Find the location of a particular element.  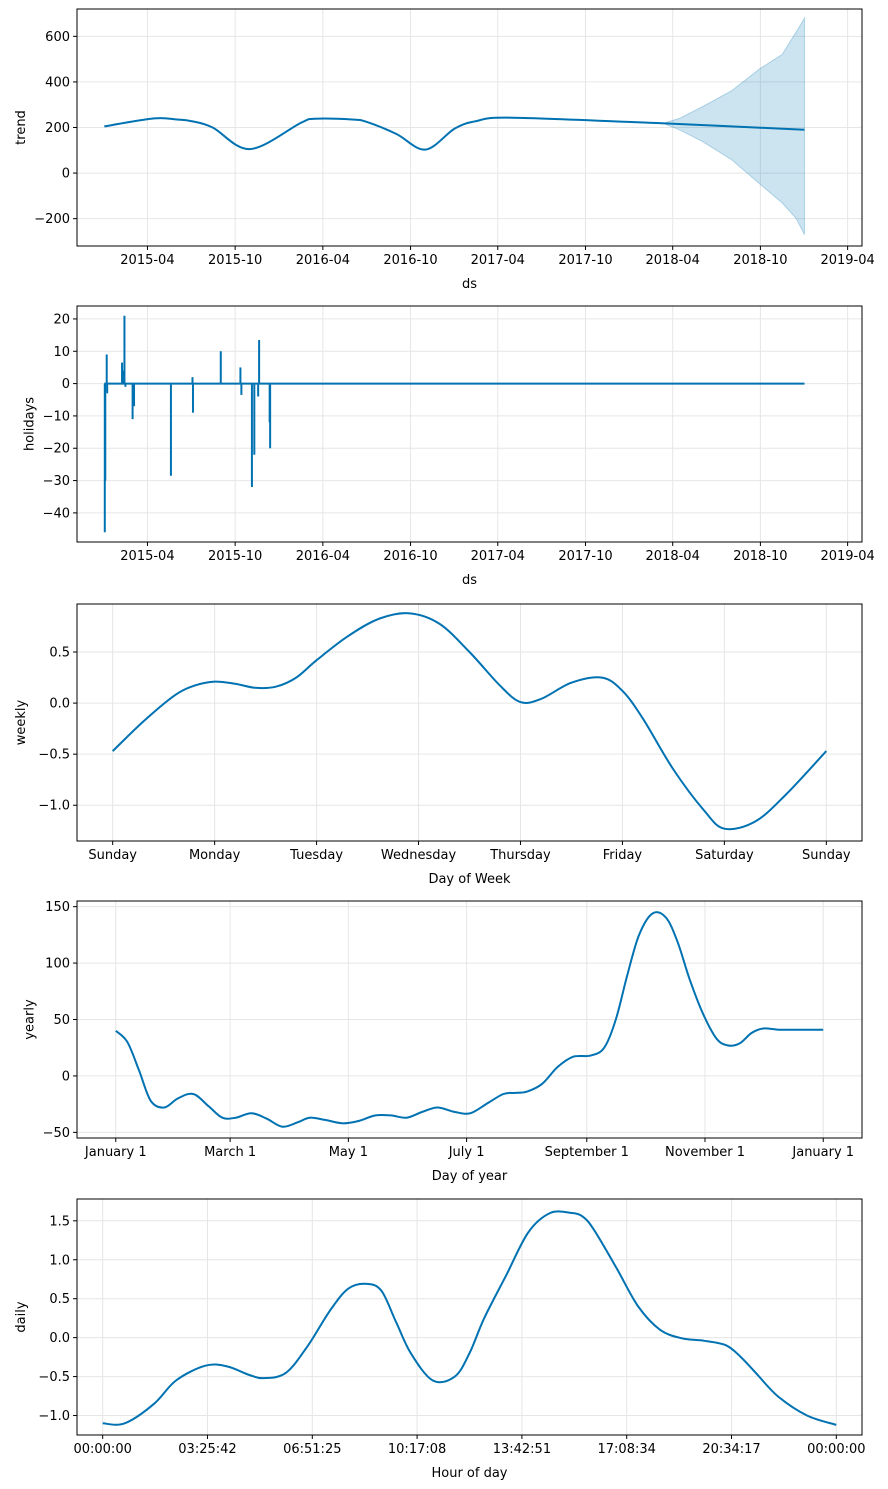

chart-trend-xtick-label-5: 2017-10 is located at coordinates (585, 260).